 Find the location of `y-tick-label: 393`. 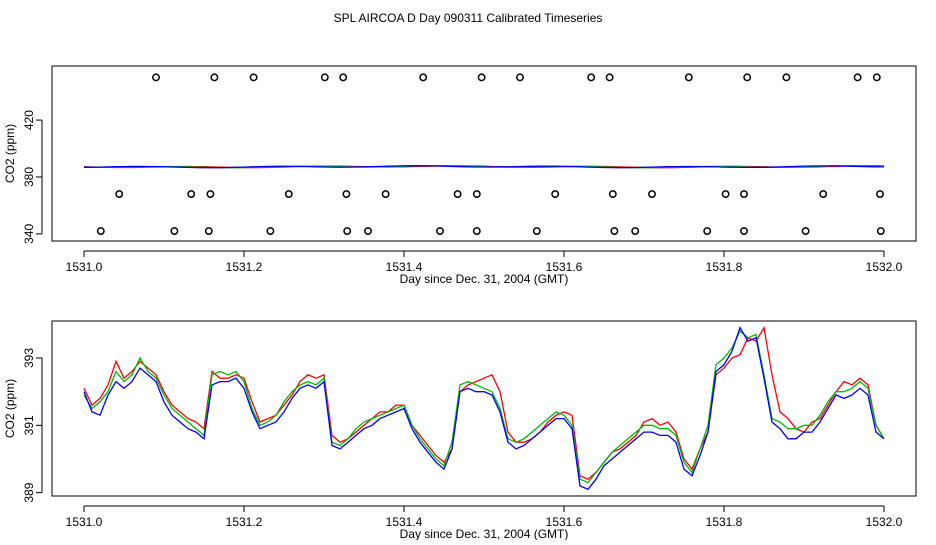

y-tick-label: 393 is located at coordinates (29, 358).